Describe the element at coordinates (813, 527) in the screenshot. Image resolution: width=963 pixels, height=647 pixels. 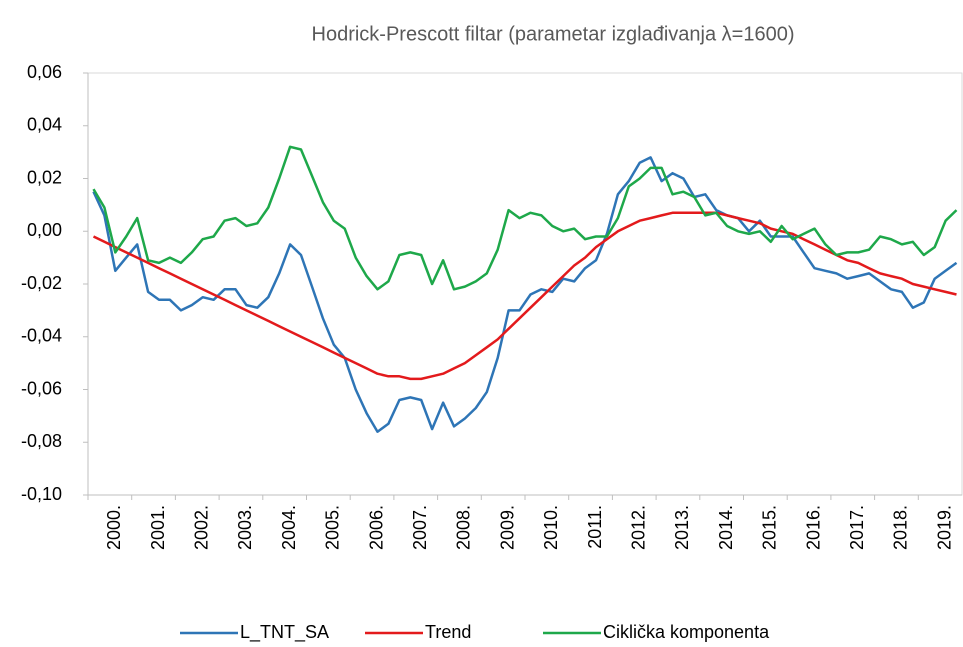
I see `x-tick-label: 2016.` at that location.